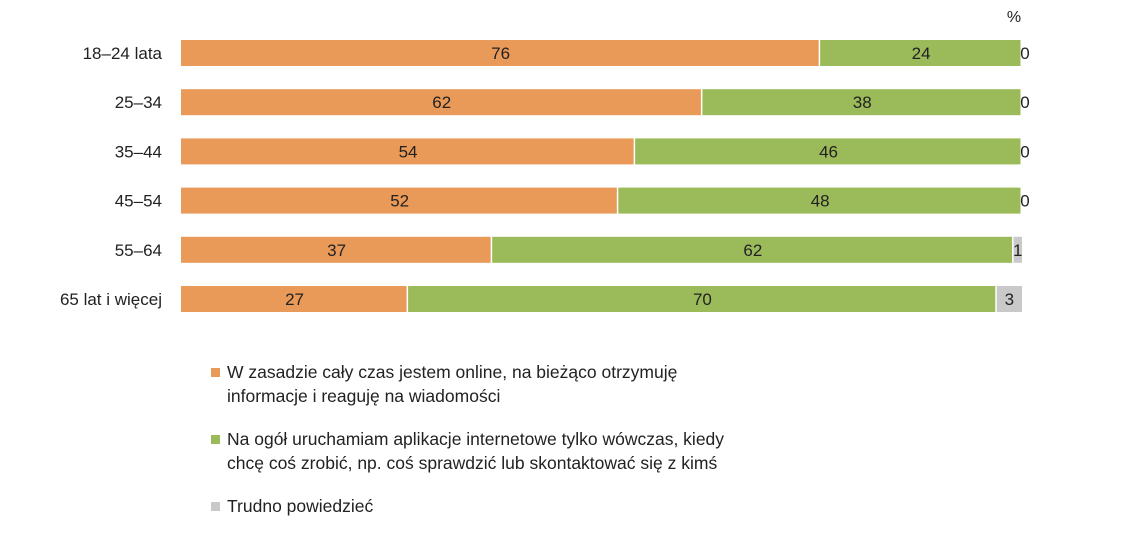 This screenshot has width=1140, height=537. Describe the element at coordinates (1014, 17) in the screenshot. I see `unit-label: %` at that location.